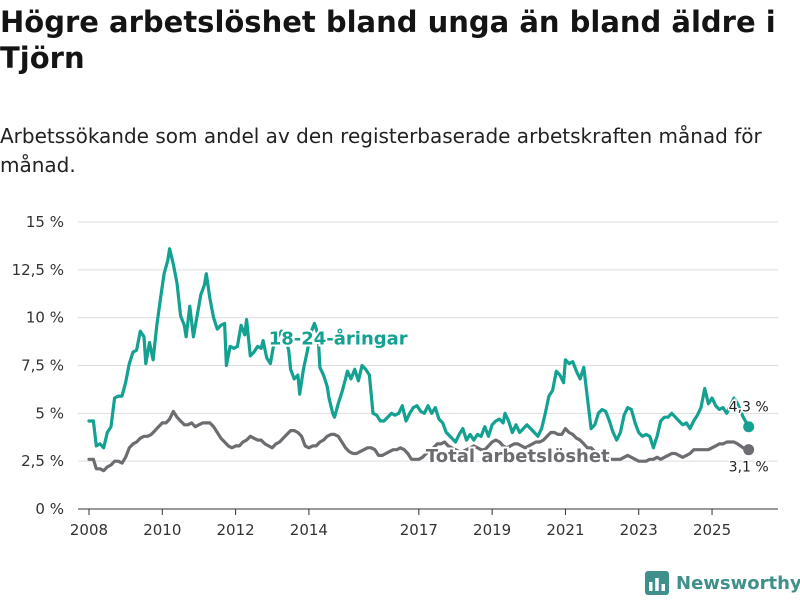 Image resolution: width=800 pixels, height=600 pixels. What do you see at coordinates (419, 441) in the screenshot?
I see `series-line-total` at bounding box center [419, 441].